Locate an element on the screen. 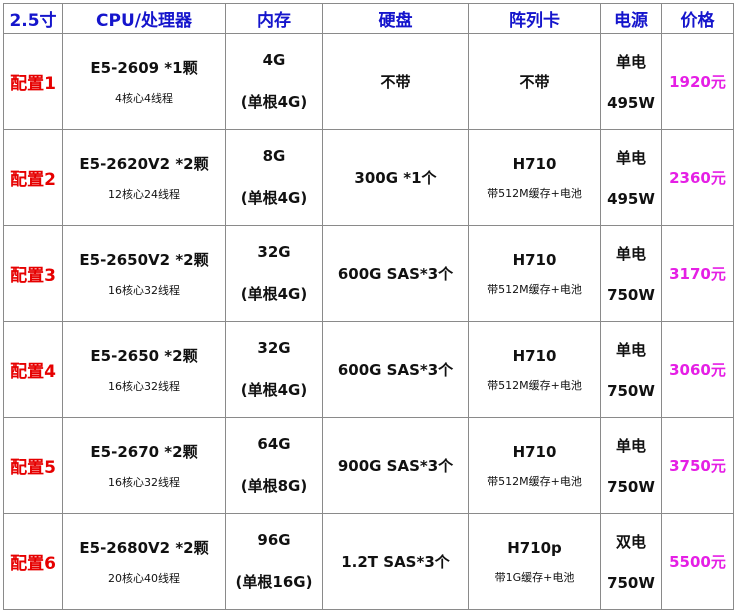 This screenshot has height=616, width=740. price: 1920元 is located at coordinates (697, 81).